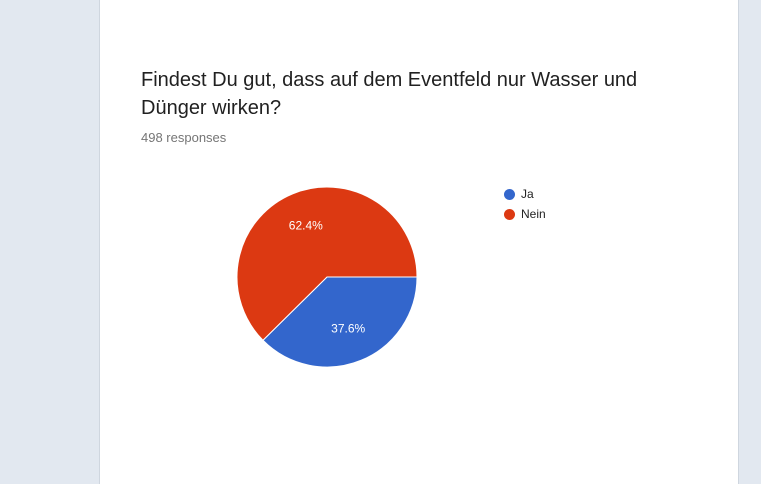  I want to click on legend-item-ja: Ja, so click(525, 194).